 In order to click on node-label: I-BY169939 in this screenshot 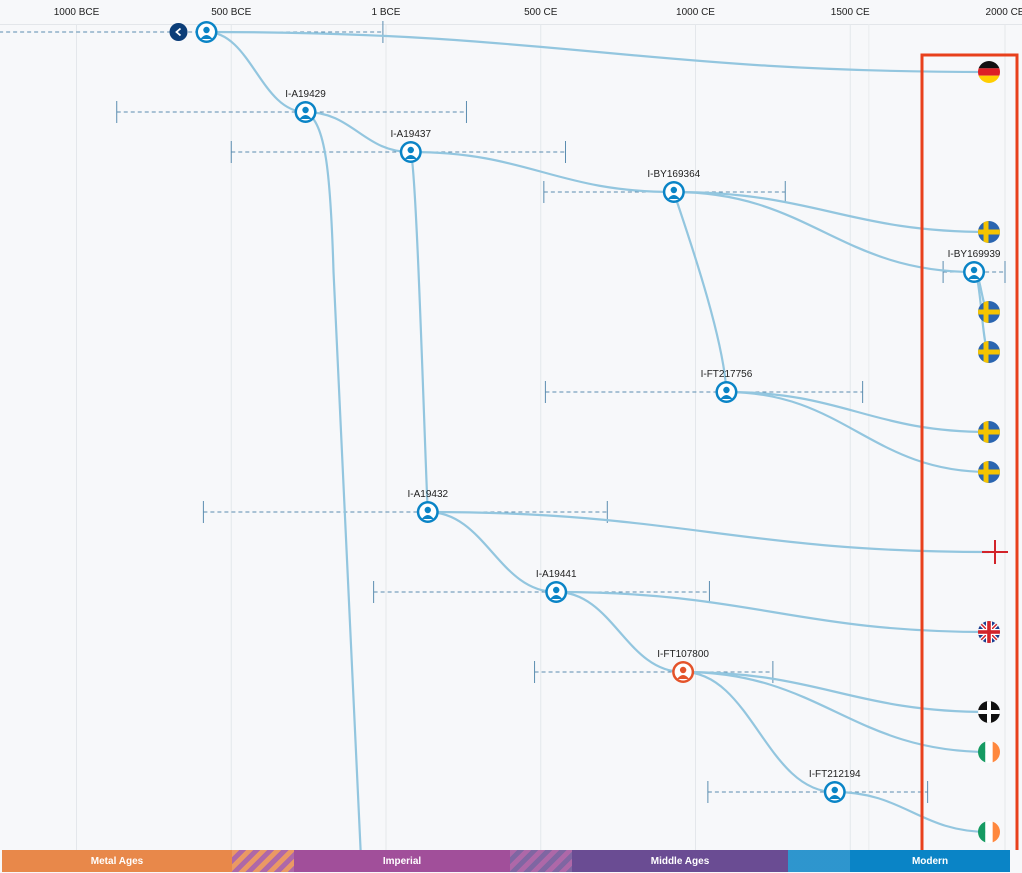, I will do `click(974, 254)`.